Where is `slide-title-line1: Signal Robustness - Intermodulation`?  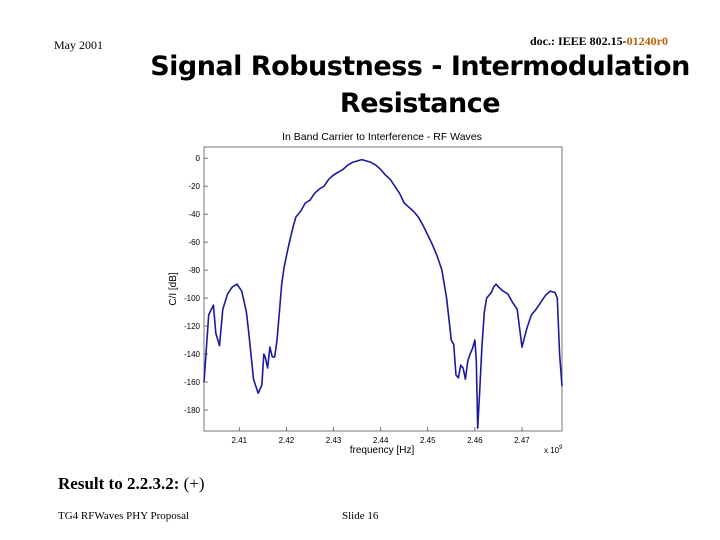 slide-title-line1: Signal Robustness - Intermodulation is located at coordinates (420, 66).